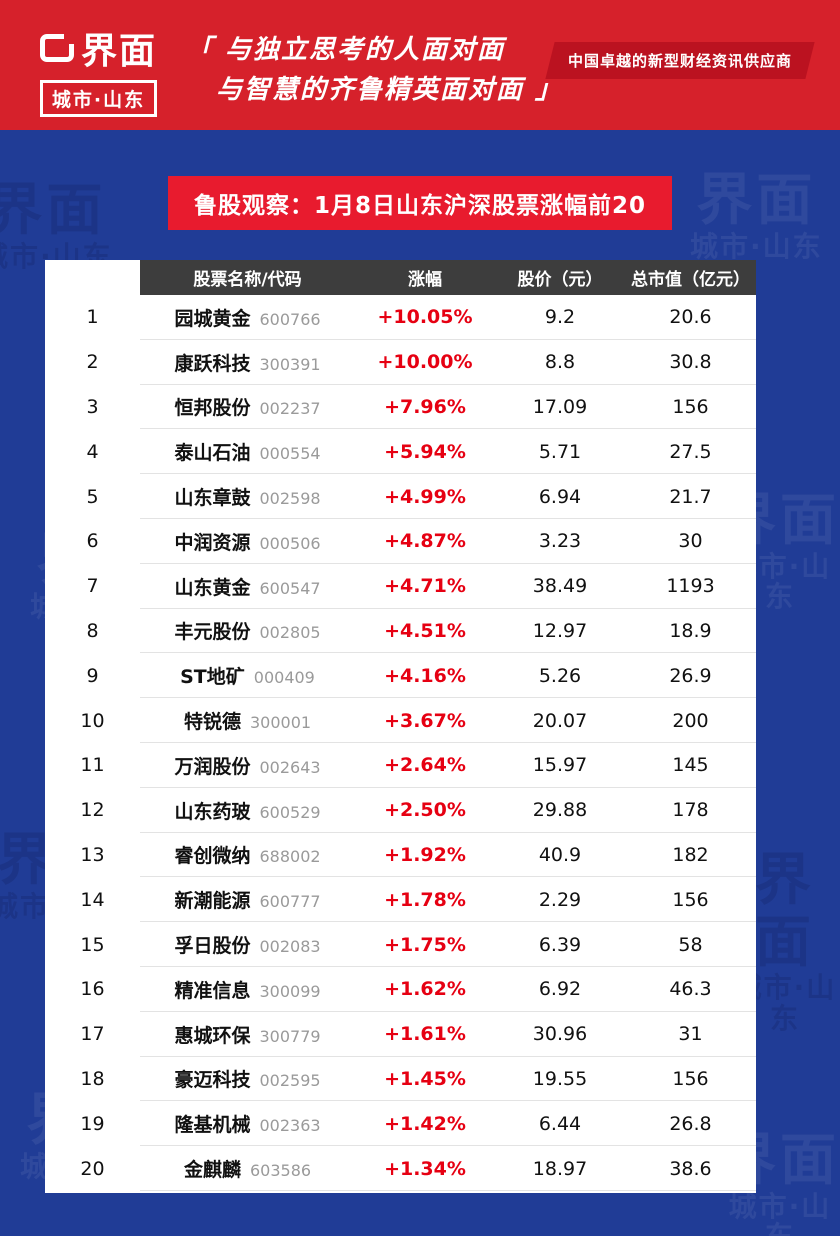  I want to click on rank-cell: 13, so click(92, 854).